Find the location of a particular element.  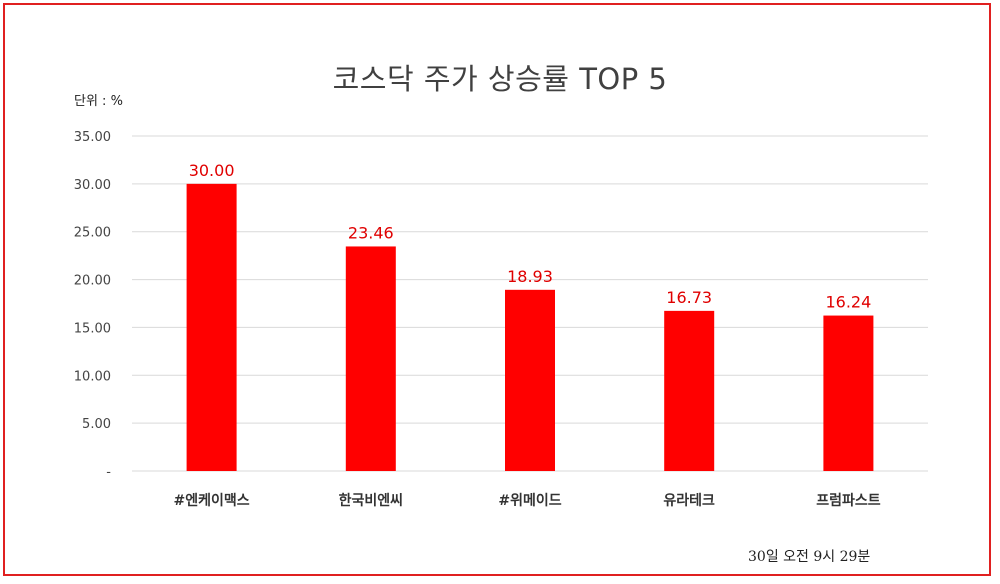

x-category-label: 유라테크 is located at coordinates (689, 501).